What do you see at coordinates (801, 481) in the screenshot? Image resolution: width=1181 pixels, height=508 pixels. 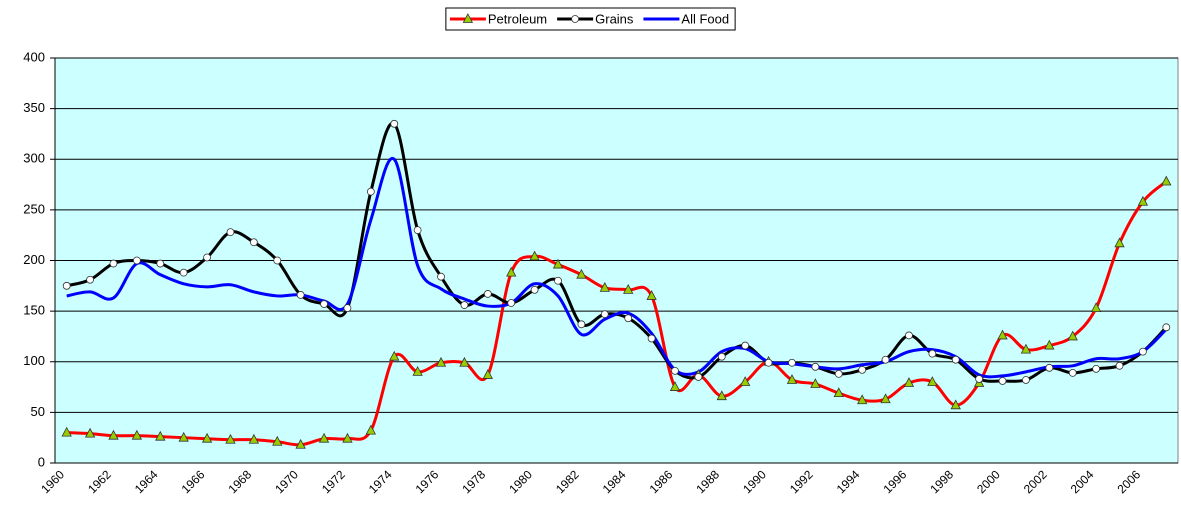 I see `x-tick-label: 1992` at bounding box center [801, 481].